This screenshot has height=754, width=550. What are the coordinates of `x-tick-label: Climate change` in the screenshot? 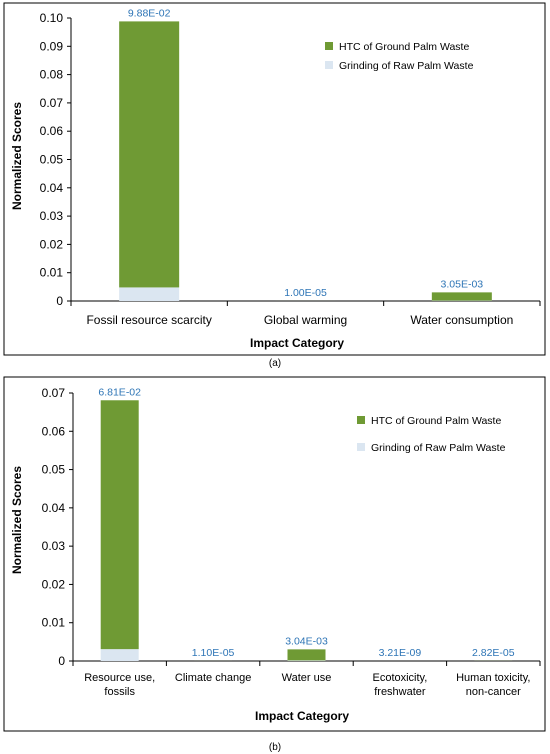 It's located at (213, 678).